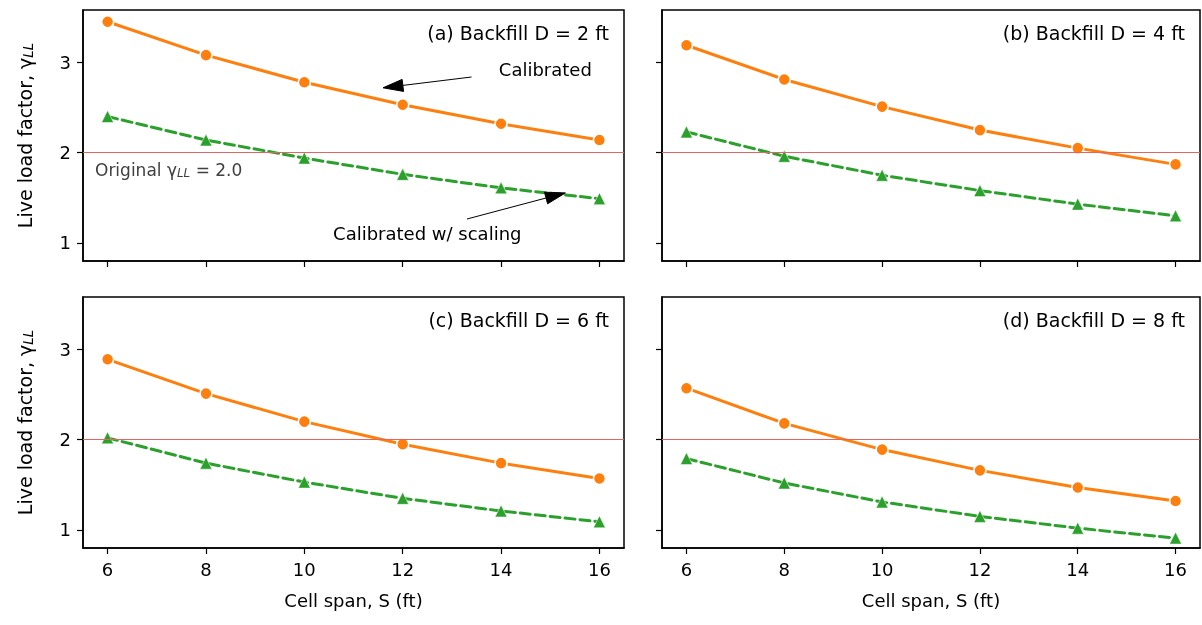 The width and height of the screenshot is (1202, 625). I want to click on annotation: Calibrated, so click(545, 70).